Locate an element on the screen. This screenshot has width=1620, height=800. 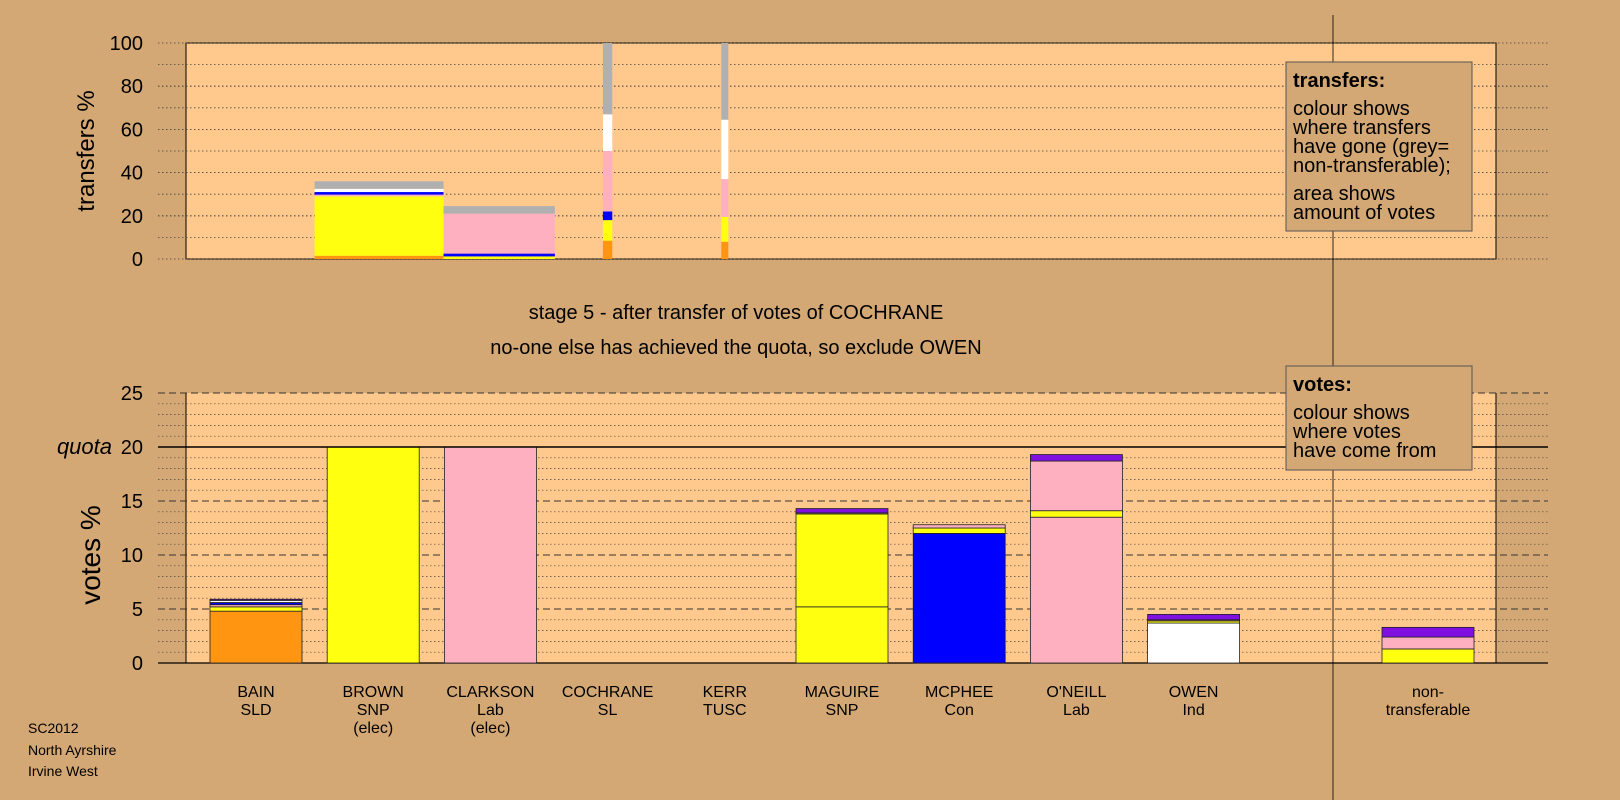
votes-legend-title: votes: is located at coordinates (1322, 385).